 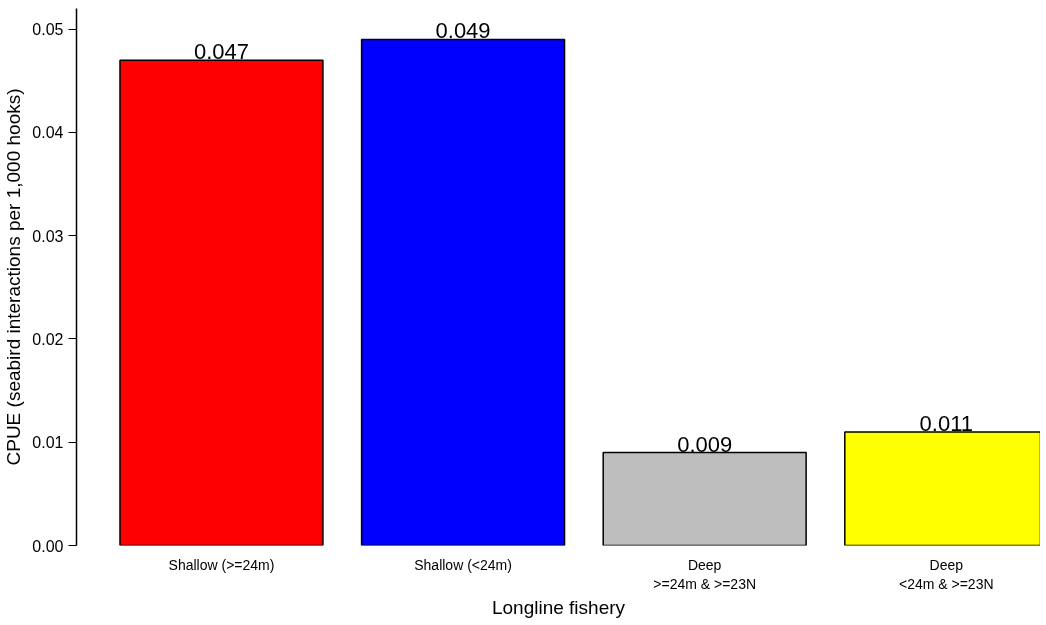 What do you see at coordinates (48, 30) in the screenshot?
I see `y-tick-label: 0.05` at bounding box center [48, 30].